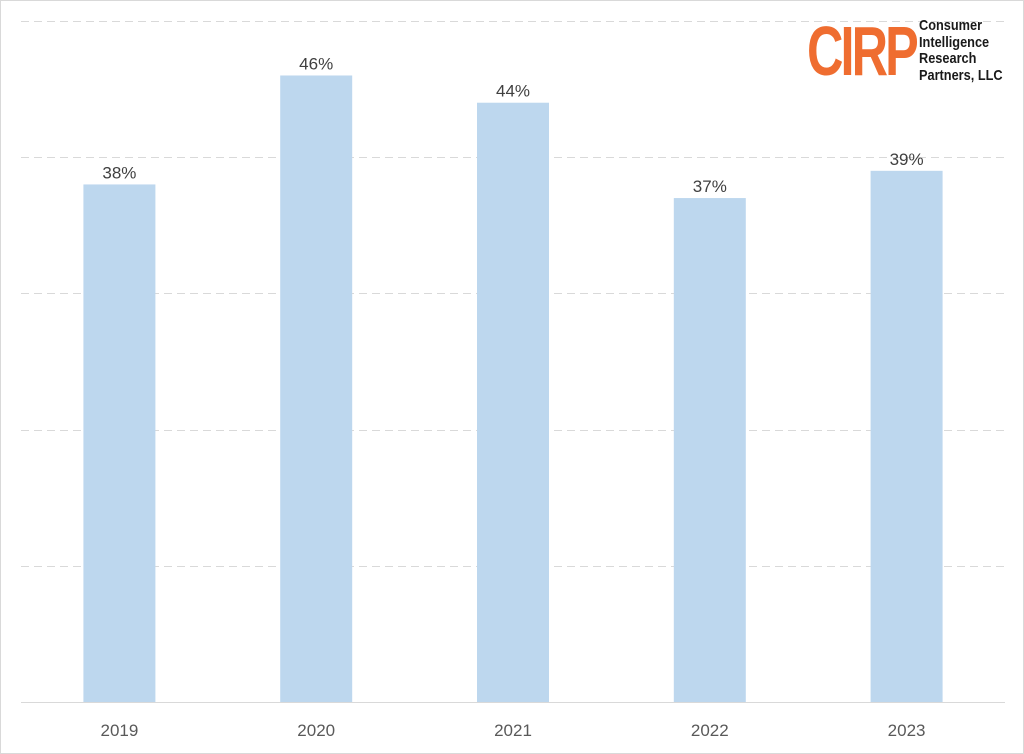  I want to click on bar-2020, so click(316, 389).